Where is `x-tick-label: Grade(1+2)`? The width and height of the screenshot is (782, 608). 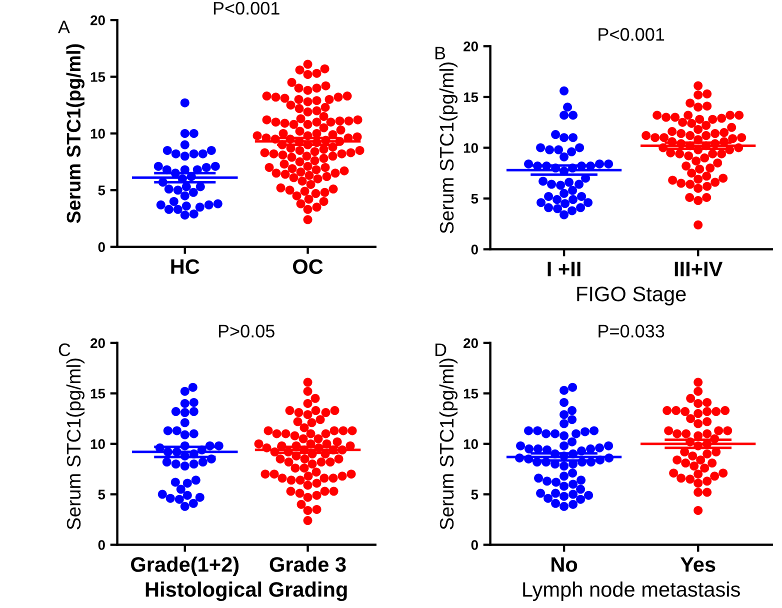
x-tick-label: Grade(1+2) is located at coordinates (185, 566).